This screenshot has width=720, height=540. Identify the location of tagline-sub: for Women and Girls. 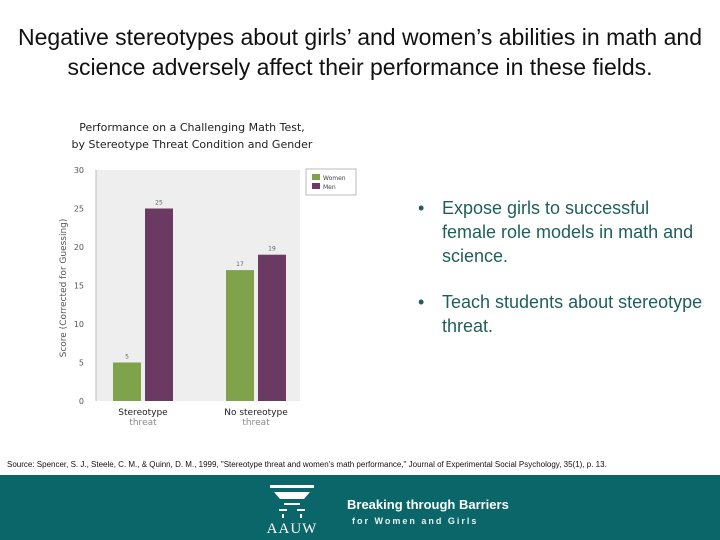
(415, 521).